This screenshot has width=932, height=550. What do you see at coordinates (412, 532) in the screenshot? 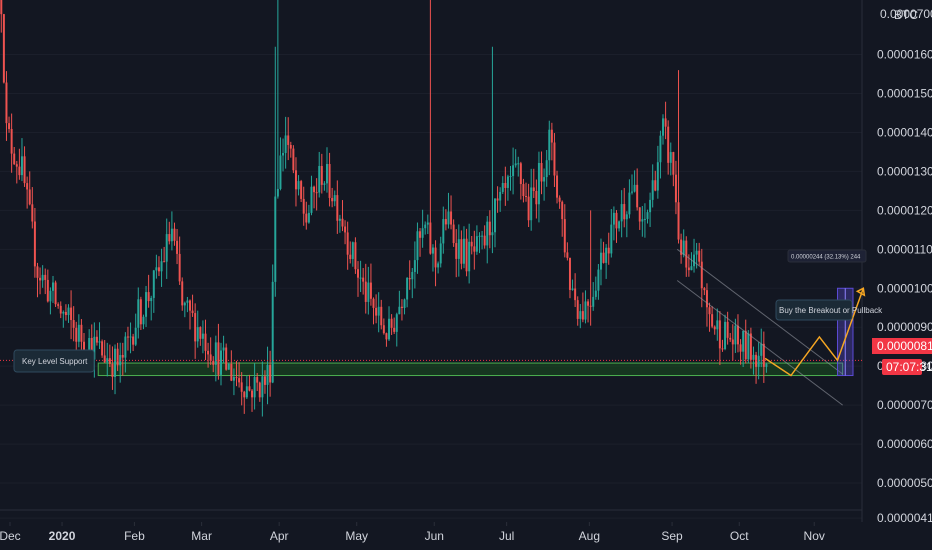
I see `time-axis: Dec 2020 Feb Mar Apr May Jun Jul Aug Sep Oct Nov` at bounding box center [412, 532].